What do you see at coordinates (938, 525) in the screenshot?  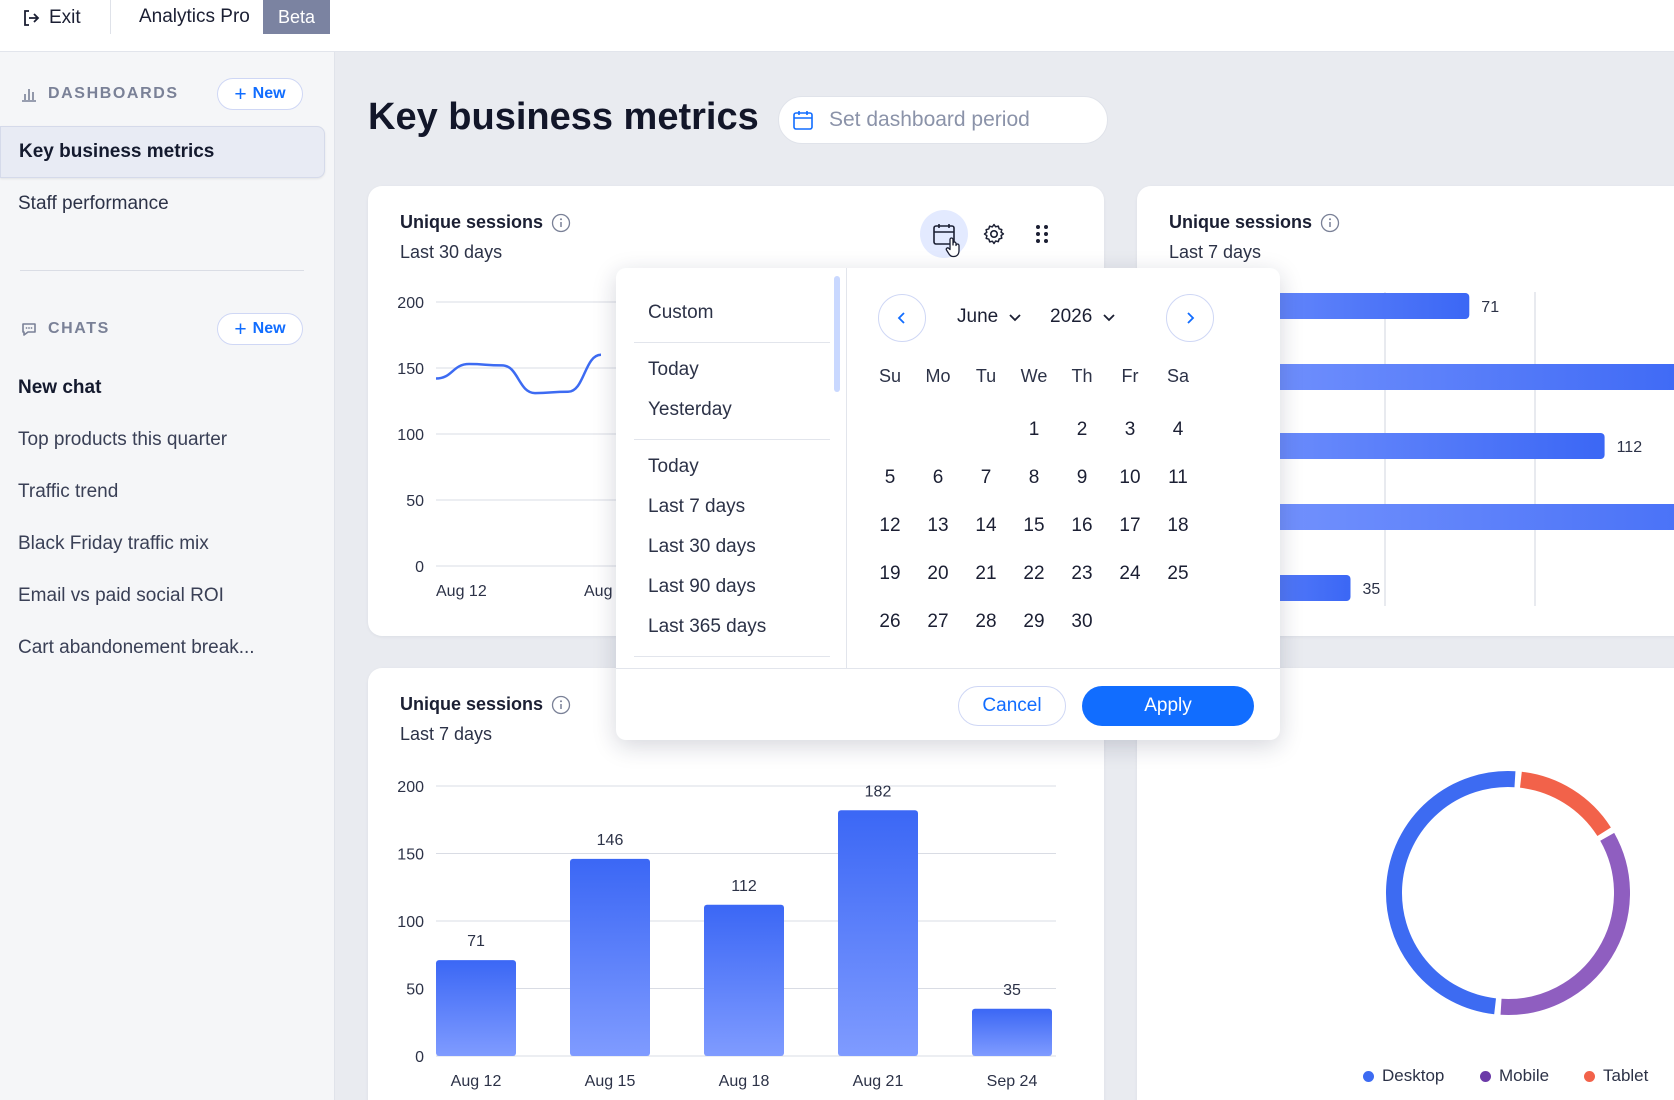 I see `calendar-day: 13` at bounding box center [938, 525].